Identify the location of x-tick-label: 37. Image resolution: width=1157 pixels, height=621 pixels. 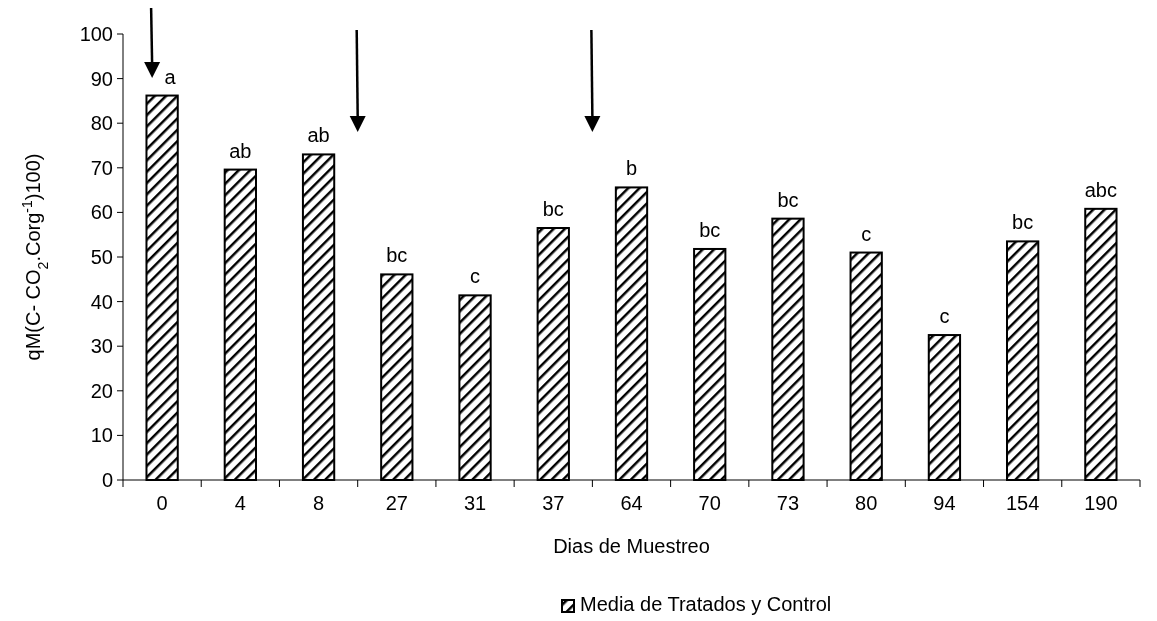
(553, 503).